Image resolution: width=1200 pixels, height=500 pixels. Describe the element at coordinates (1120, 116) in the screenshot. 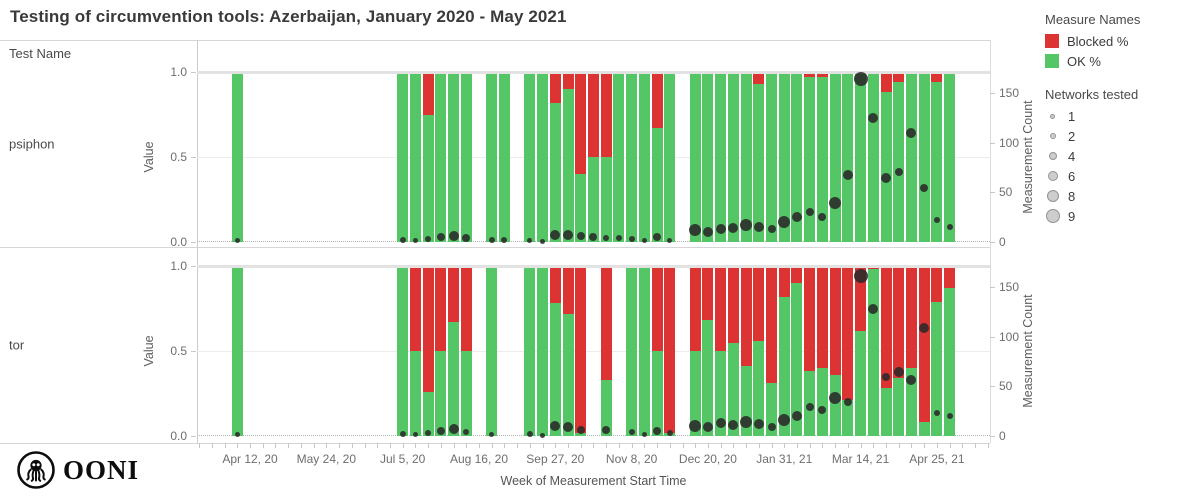

I see `legend-network-size-item: 1` at that location.